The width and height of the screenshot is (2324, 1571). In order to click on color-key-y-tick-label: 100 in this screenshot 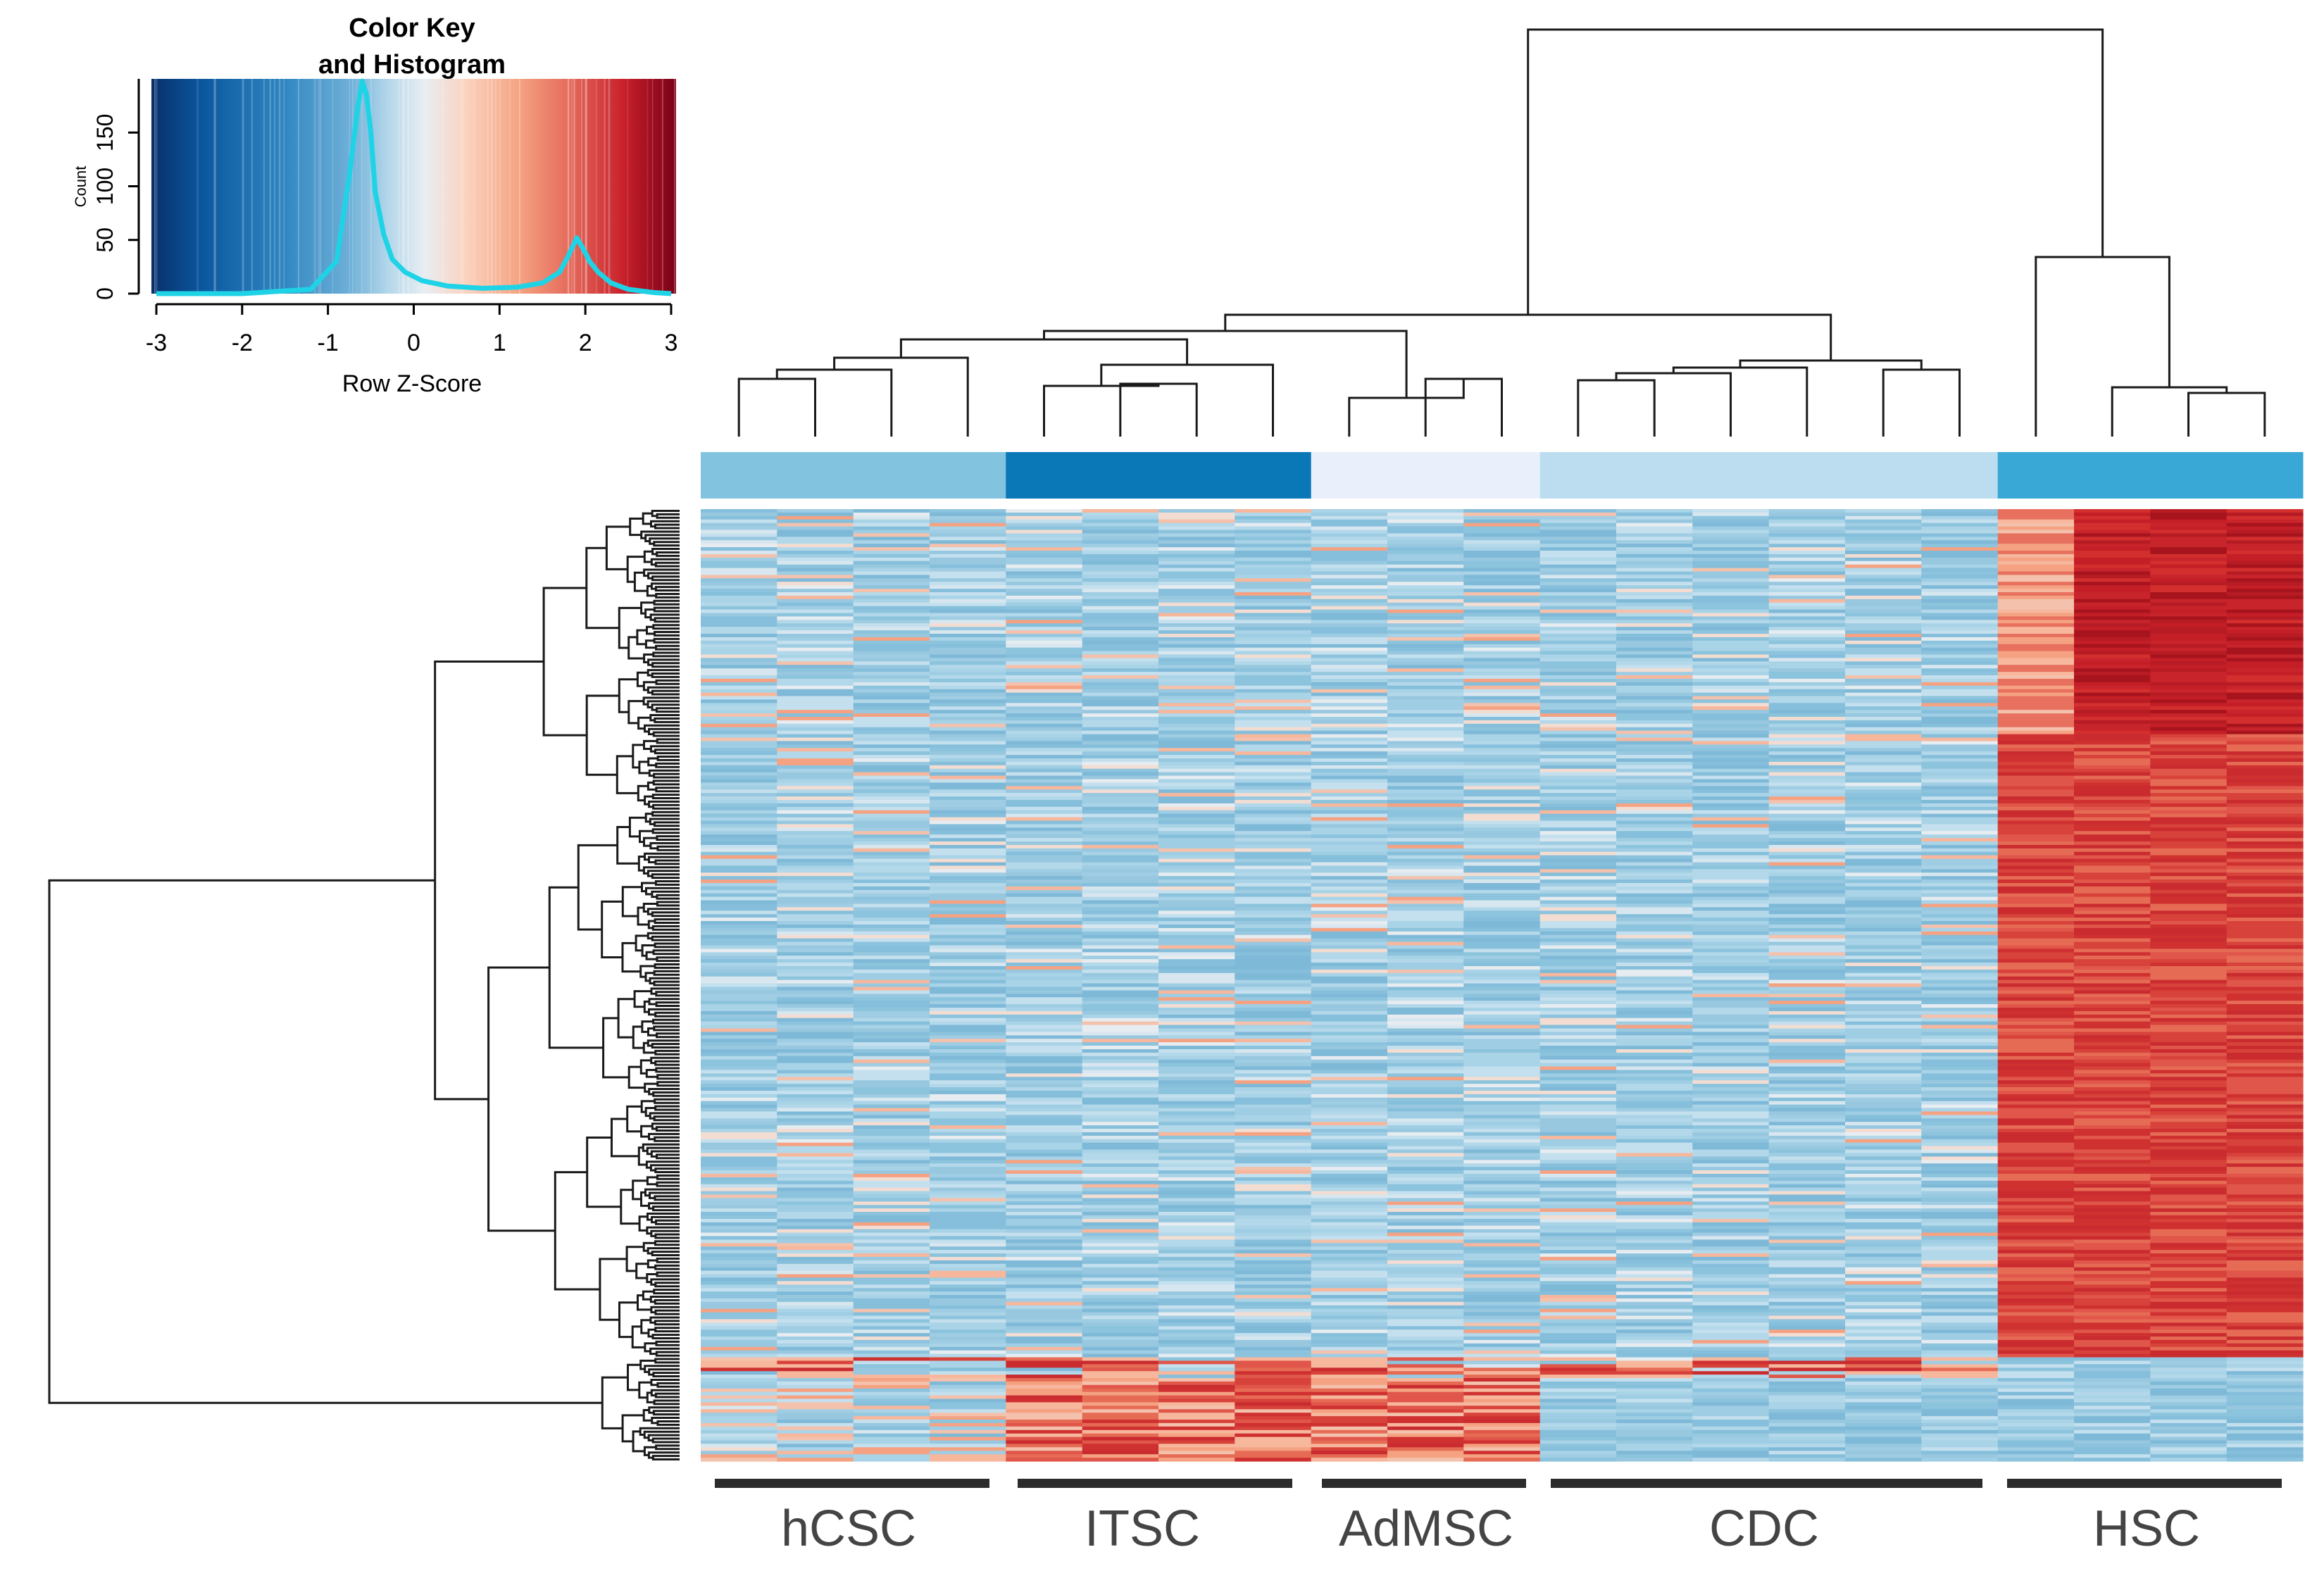, I will do `click(105, 187)`.